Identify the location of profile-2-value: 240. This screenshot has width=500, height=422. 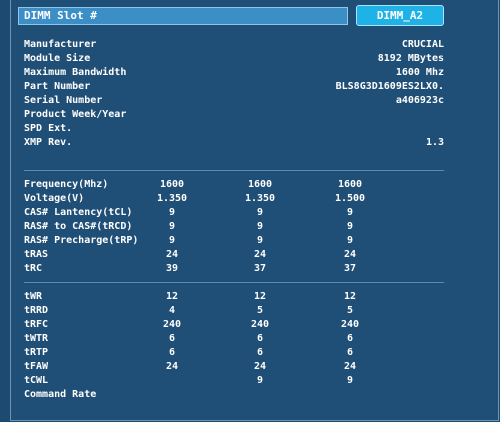
(260, 324).